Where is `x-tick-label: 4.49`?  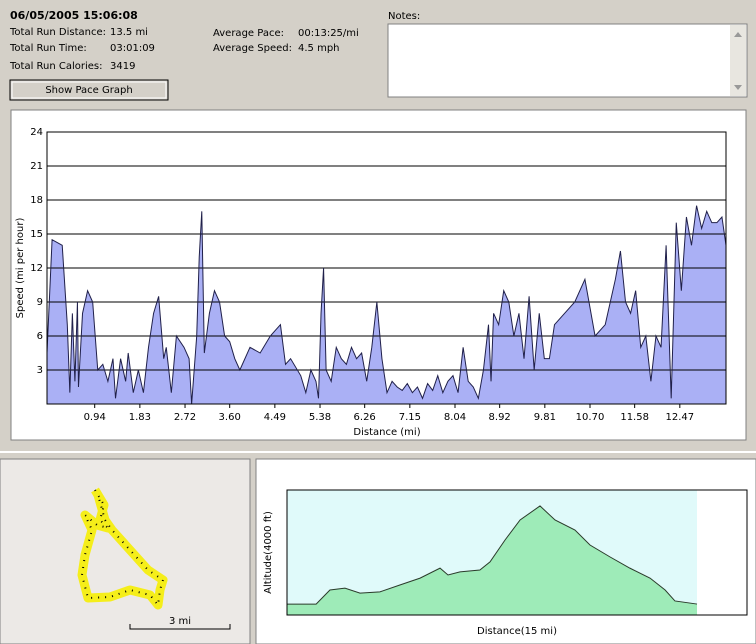 x-tick-label: 4.49 is located at coordinates (275, 417).